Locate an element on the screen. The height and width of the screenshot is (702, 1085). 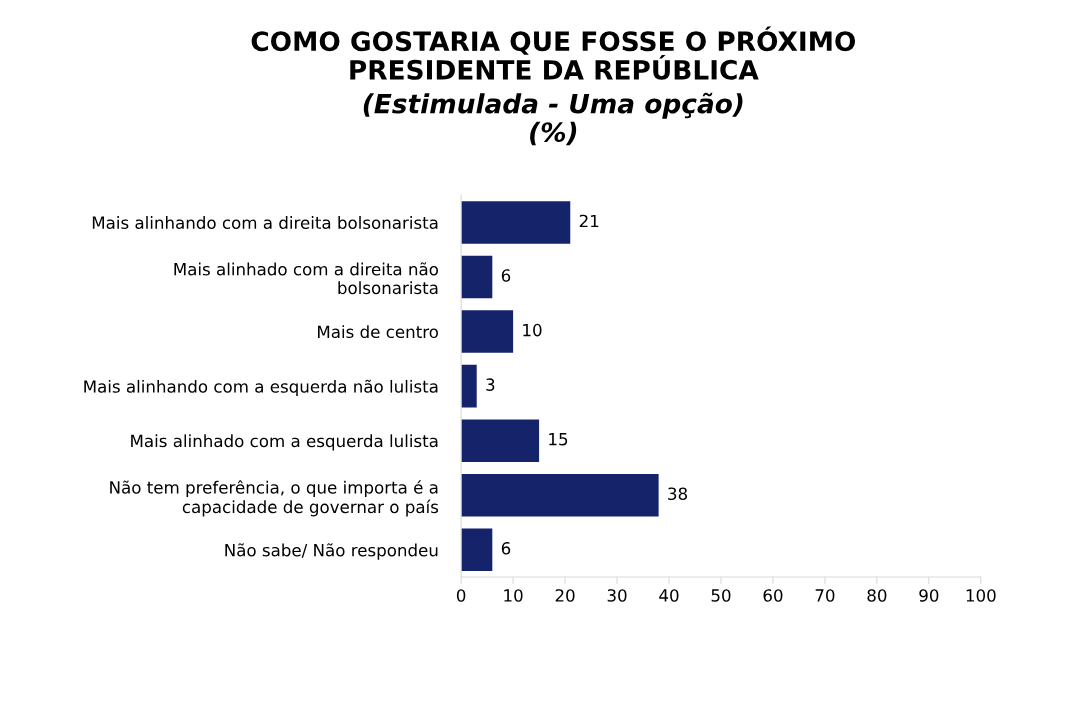
x-tick-label: 100 is located at coordinates (981, 595).